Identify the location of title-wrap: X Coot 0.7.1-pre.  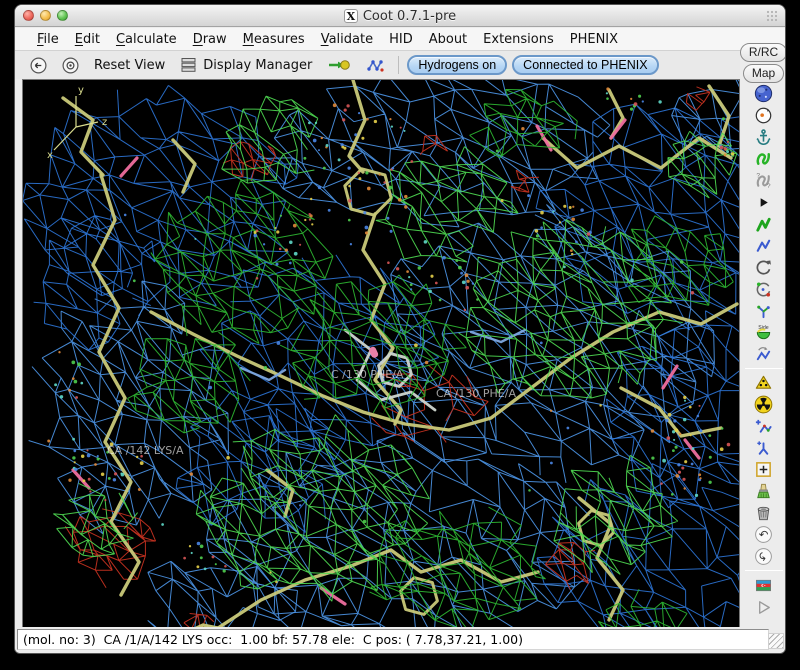
(400, 16).